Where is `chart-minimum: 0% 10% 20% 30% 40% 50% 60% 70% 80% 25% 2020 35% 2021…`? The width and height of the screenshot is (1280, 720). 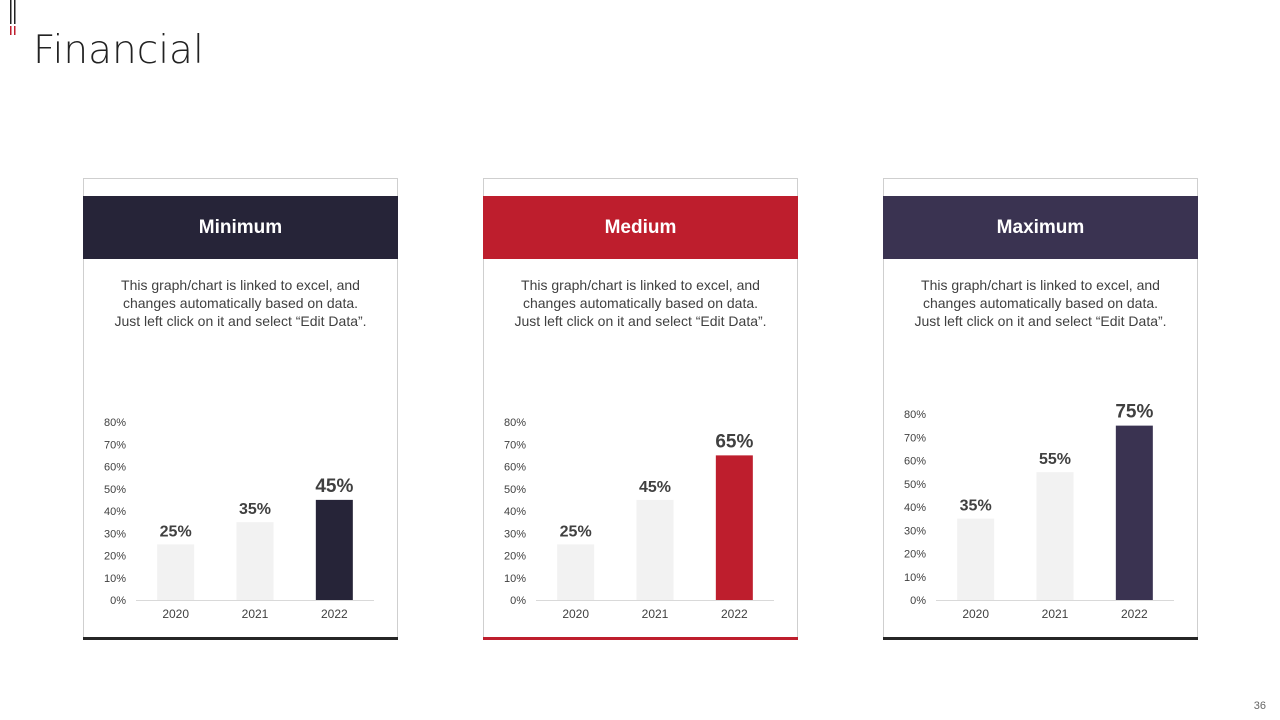 chart-minimum: 0% 10% 20% 30% 40% 50% 60% 70% 80% 25% 2020 35% 2021… is located at coordinates (239, 519).